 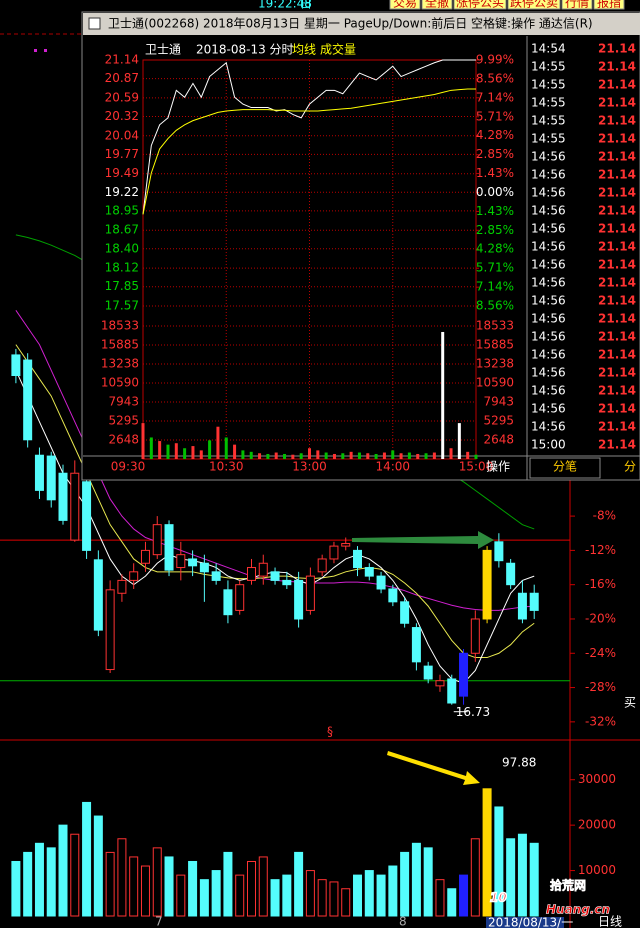 What do you see at coordinates (519, 763) in the screenshot?
I see `volume-label: 97.88` at bounding box center [519, 763].